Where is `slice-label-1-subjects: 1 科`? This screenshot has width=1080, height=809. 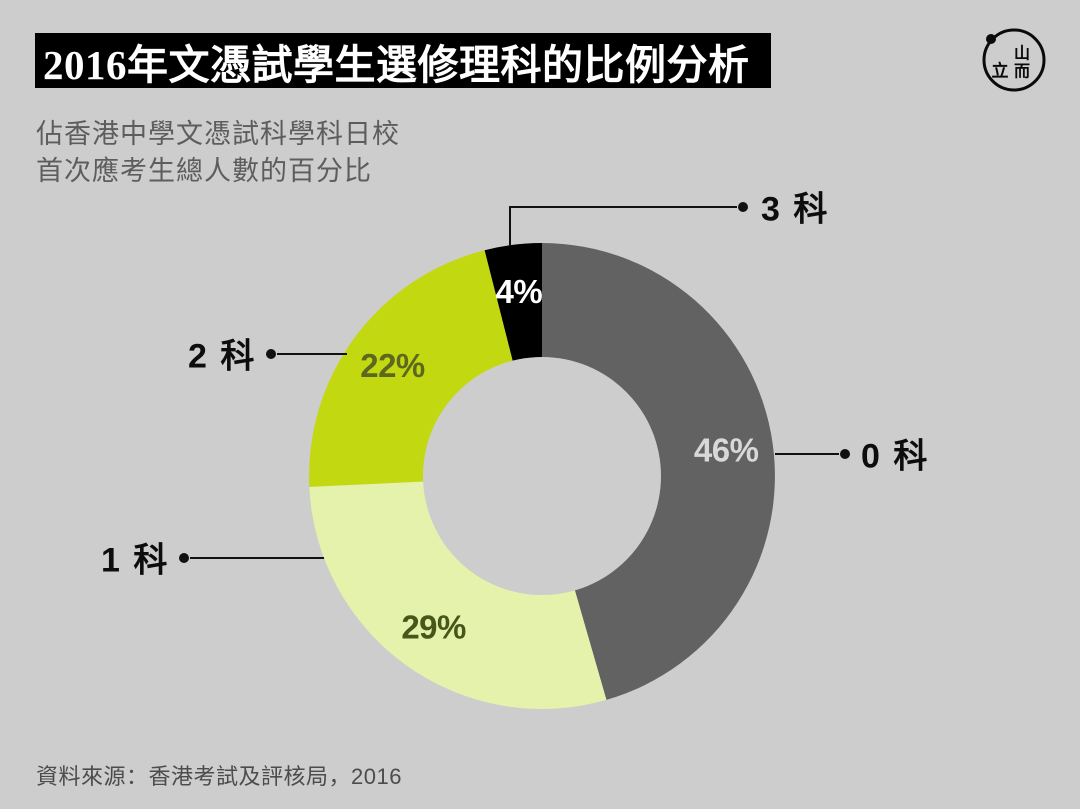 slice-label-1-subjects: 1 科 is located at coordinates (135, 560).